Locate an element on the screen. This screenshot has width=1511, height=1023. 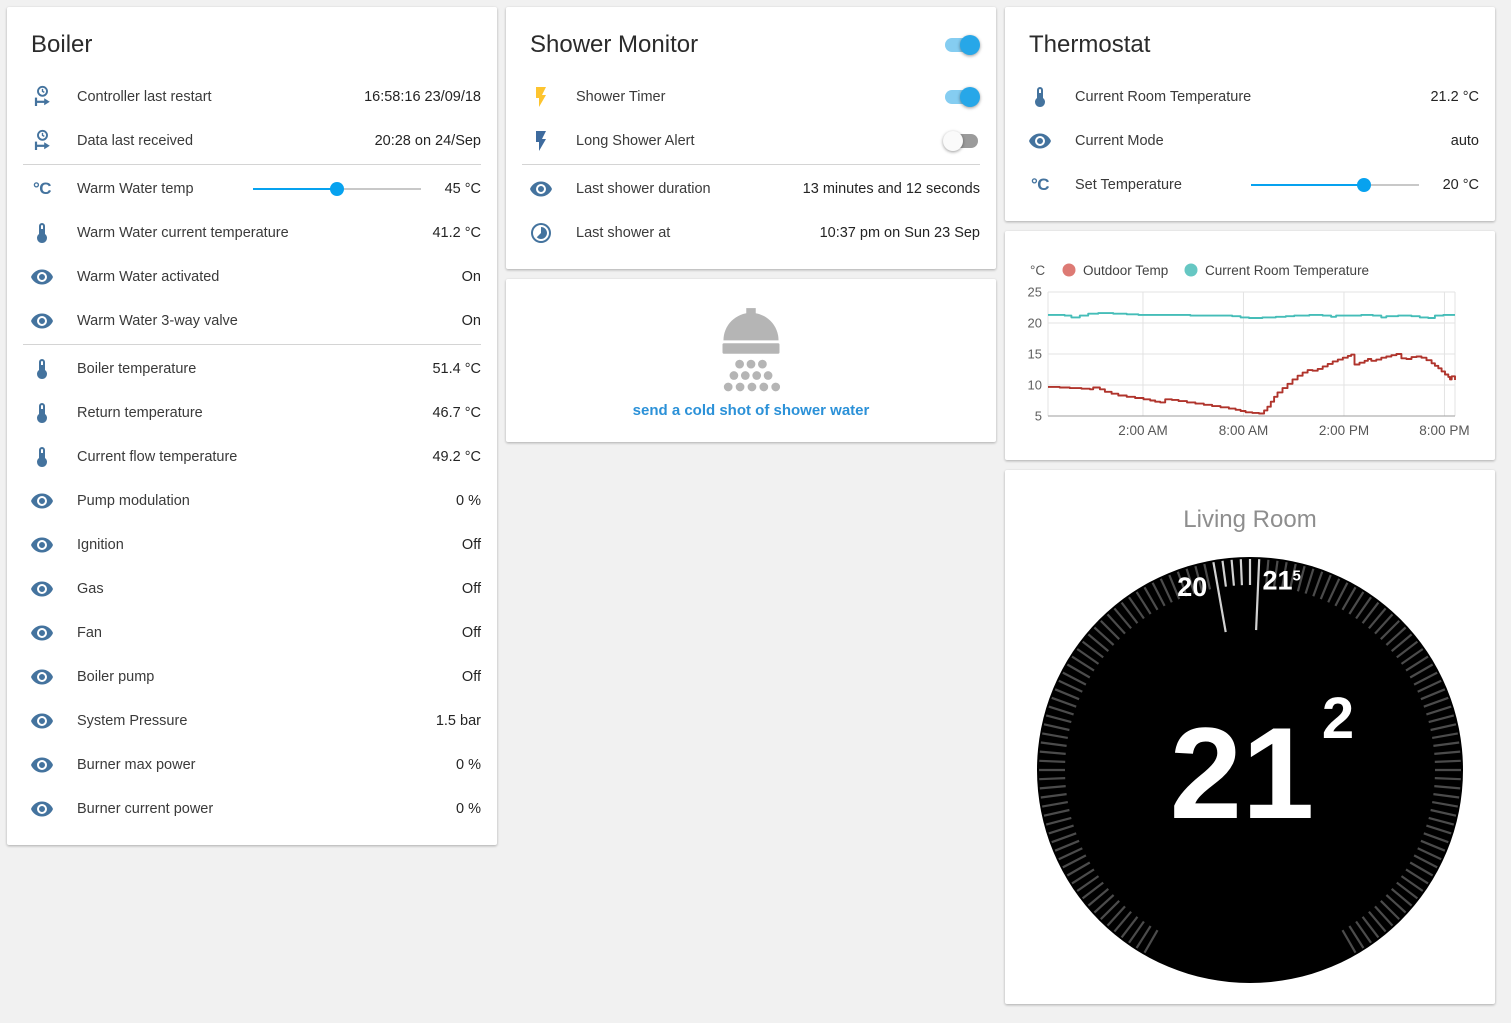
divider is located at coordinates (252, 164).